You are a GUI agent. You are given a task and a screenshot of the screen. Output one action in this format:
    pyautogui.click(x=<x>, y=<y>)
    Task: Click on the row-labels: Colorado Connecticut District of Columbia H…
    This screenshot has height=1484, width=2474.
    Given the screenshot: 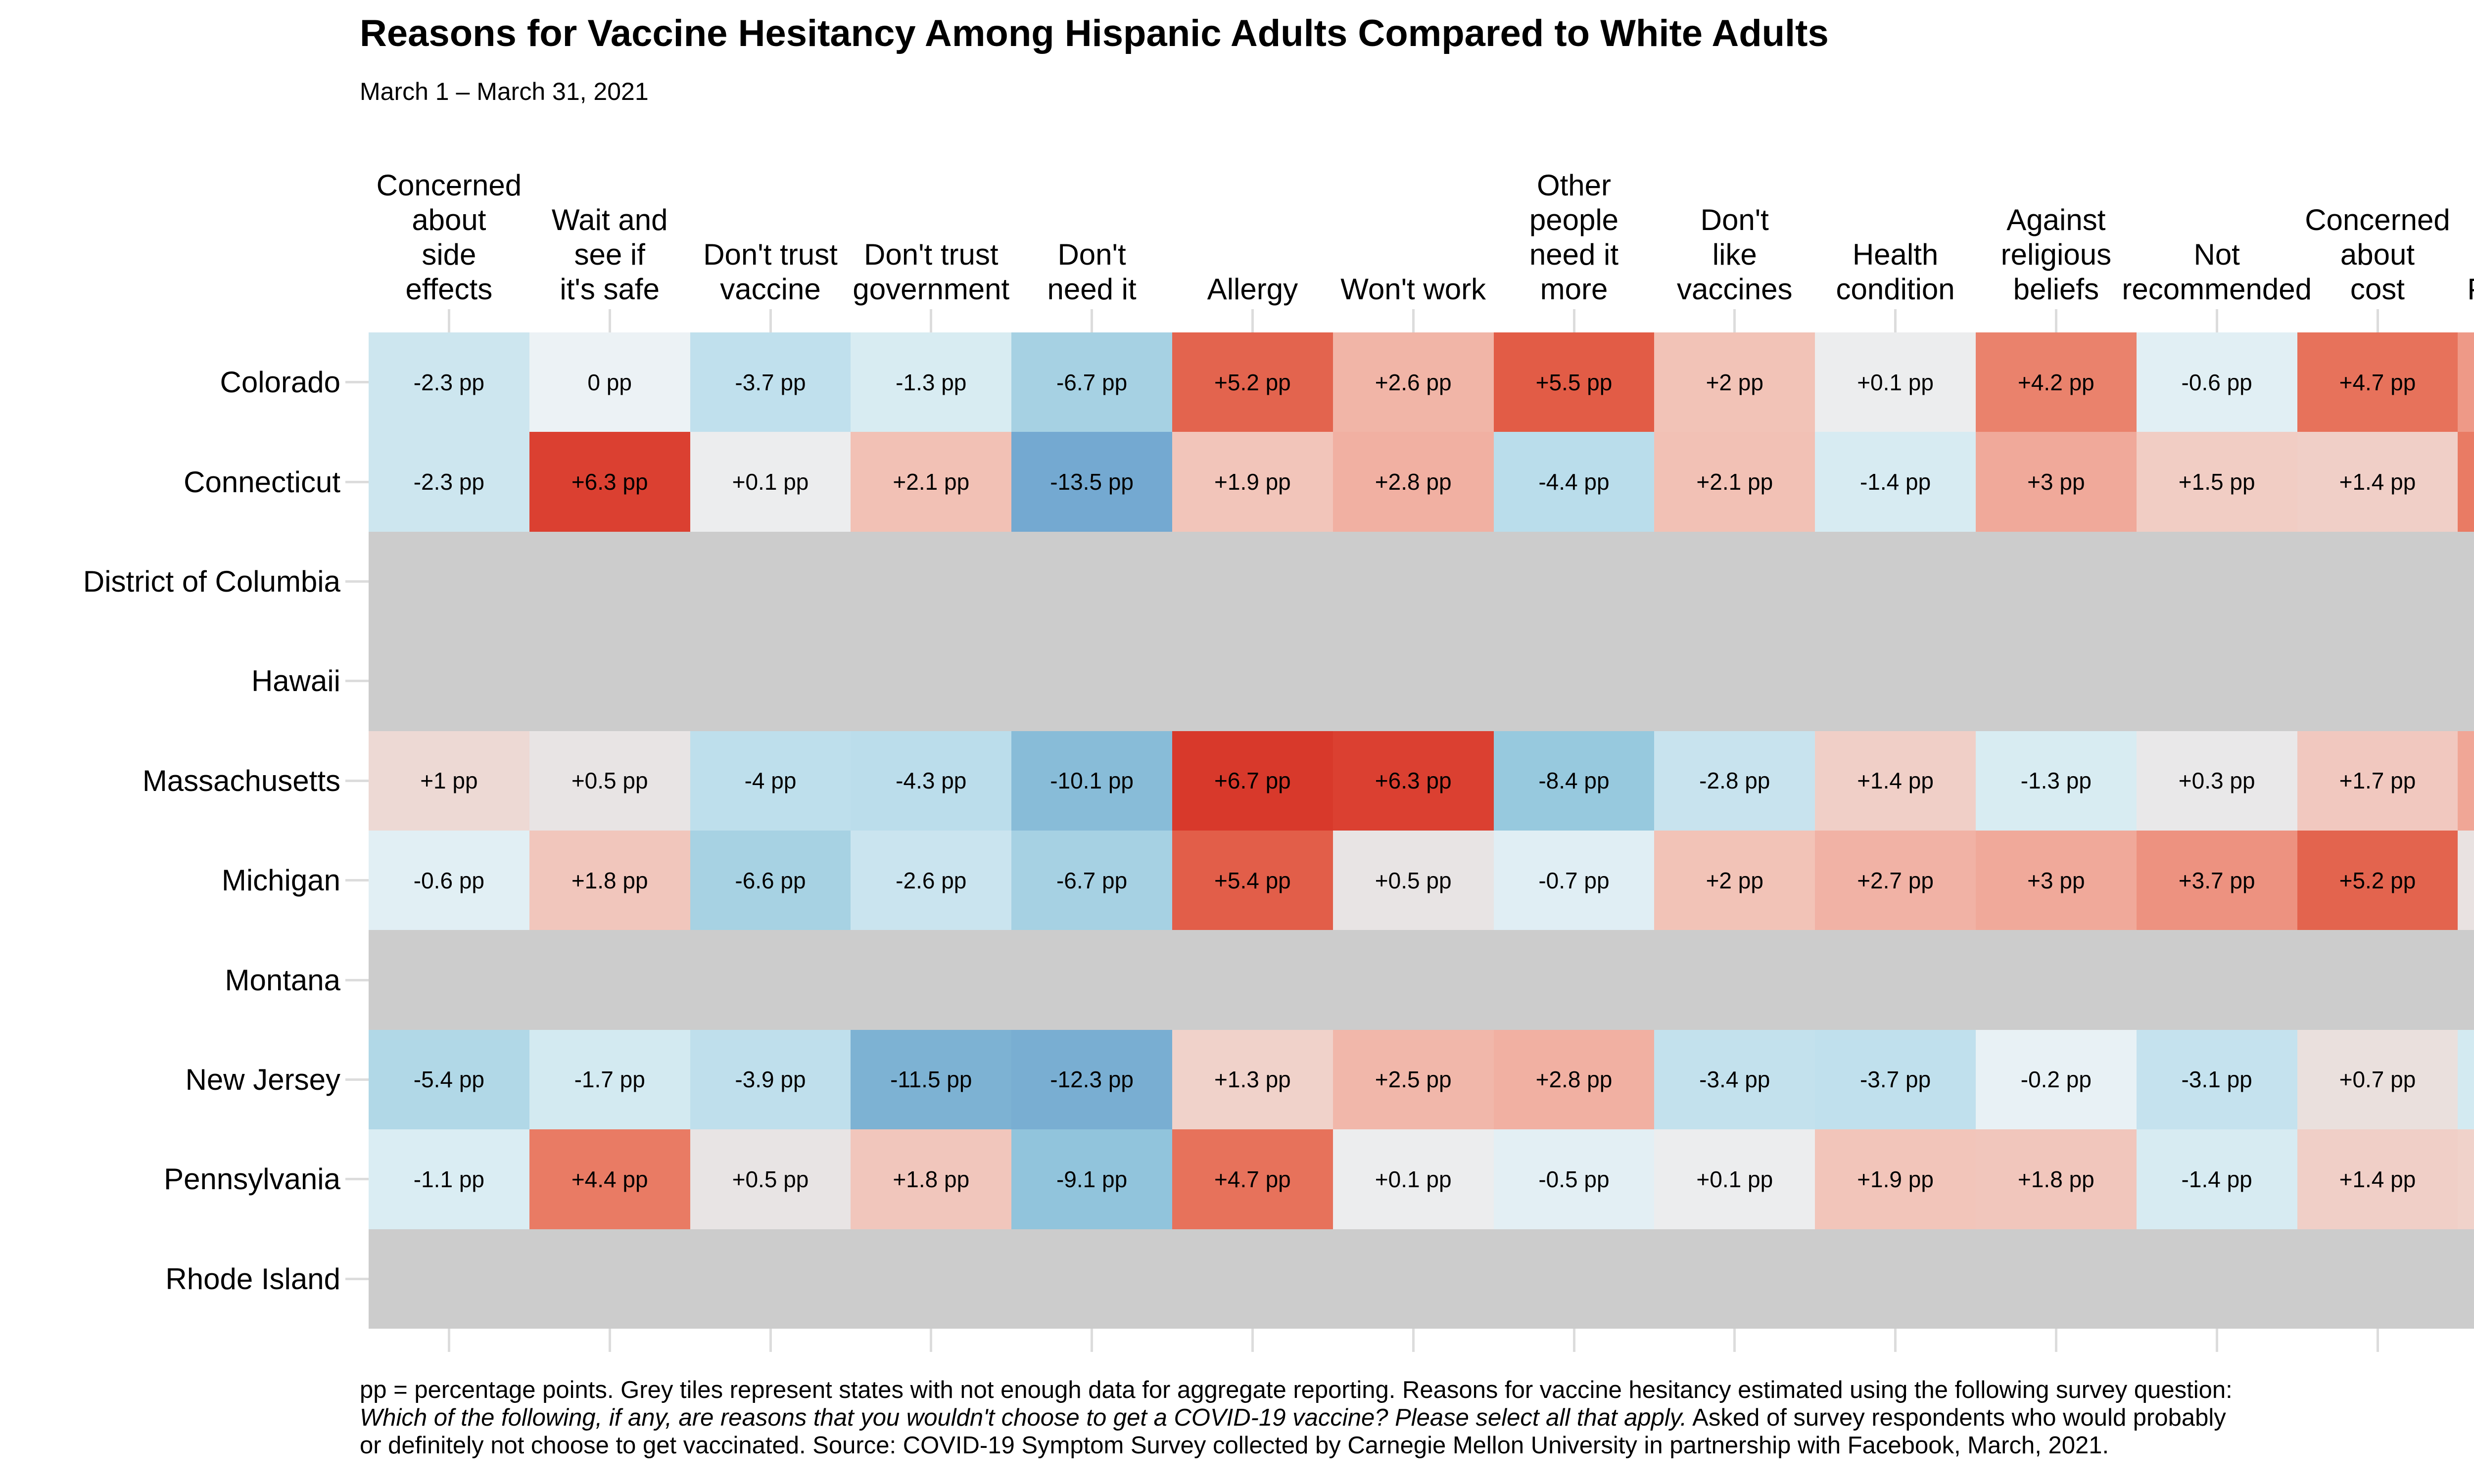 What is the action you would take?
    pyautogui.click(x=170, y=830)
    